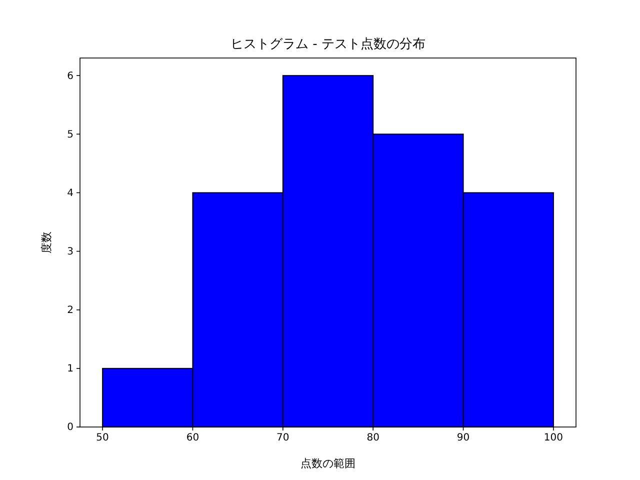  Describe the element at coordinates (70, 428) in the screenshot. I see `y-tick-label: 0` at that location.